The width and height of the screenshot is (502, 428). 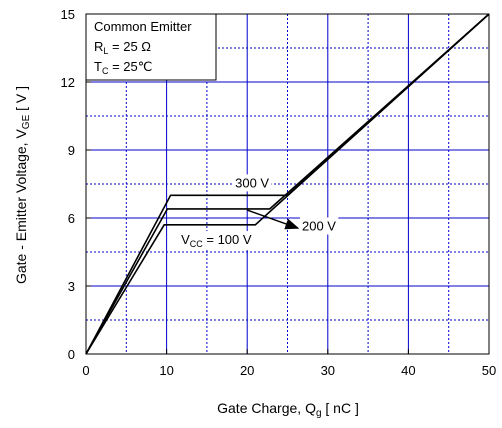 I want to click on y-tick-label: 9, so click(x=71, y=150).